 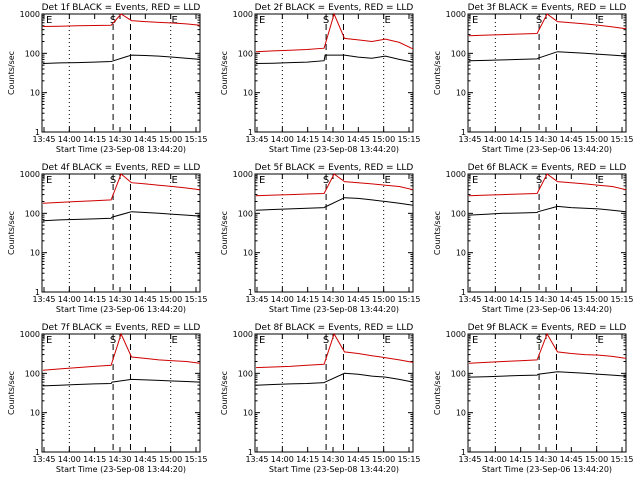 What do you see at coordinates (282, 299) in the screenshot?
I see `x-tick-label: 14:00` at bounding box center [282, 299].